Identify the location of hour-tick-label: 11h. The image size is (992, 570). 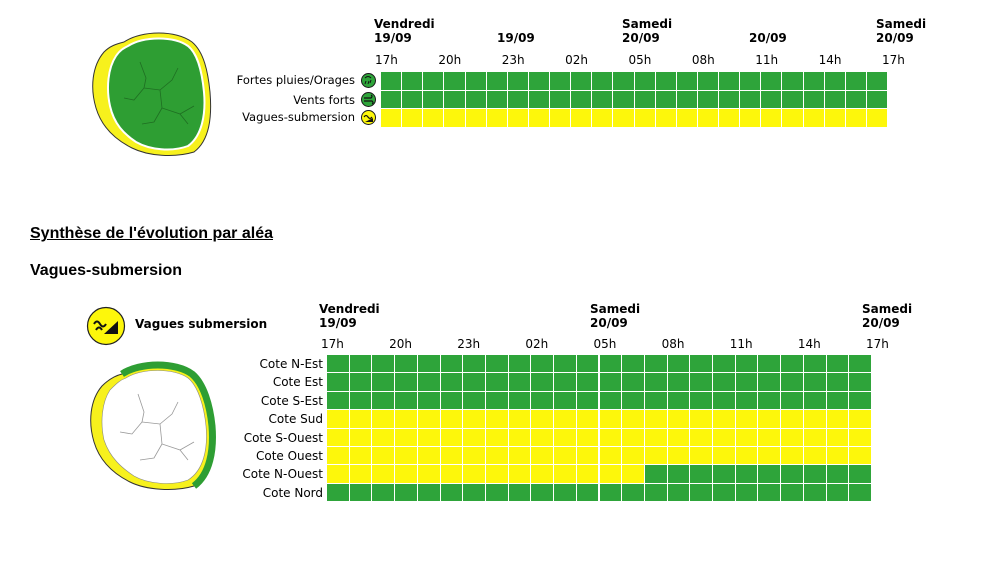
(767, 60).